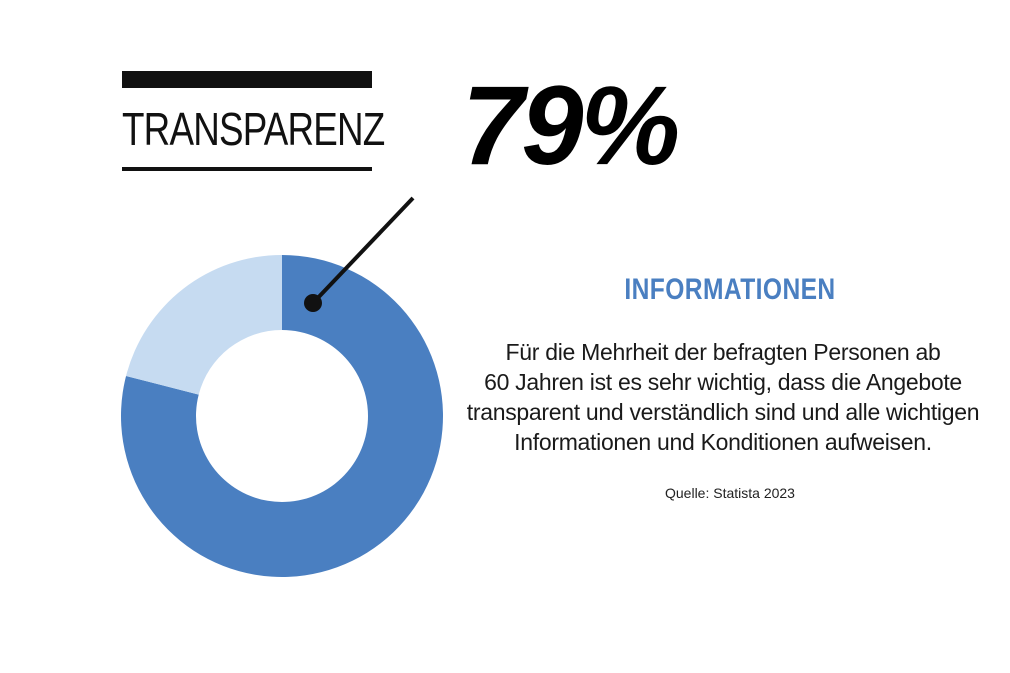 This screenshot has width=1010, height=673. What do you see at coordinates (730, 493) in the screenshot?
I see `source-note: Quelle: Statista 2023` at bounding box center [730, 493].